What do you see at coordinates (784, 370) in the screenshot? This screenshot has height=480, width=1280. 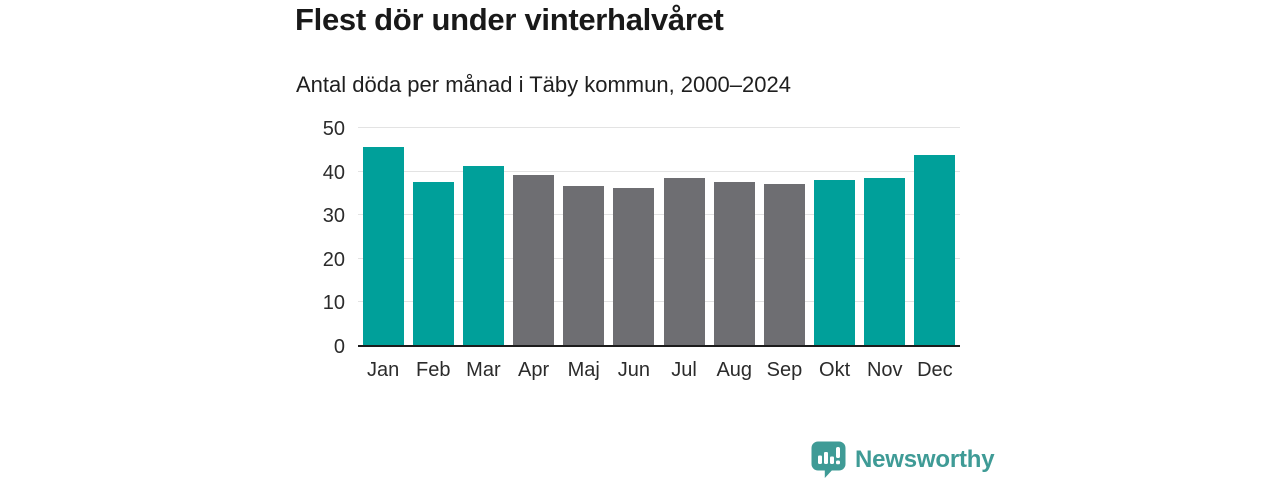 I see `x-tick-label-sep: Sep` at bounding box center [784, 370].